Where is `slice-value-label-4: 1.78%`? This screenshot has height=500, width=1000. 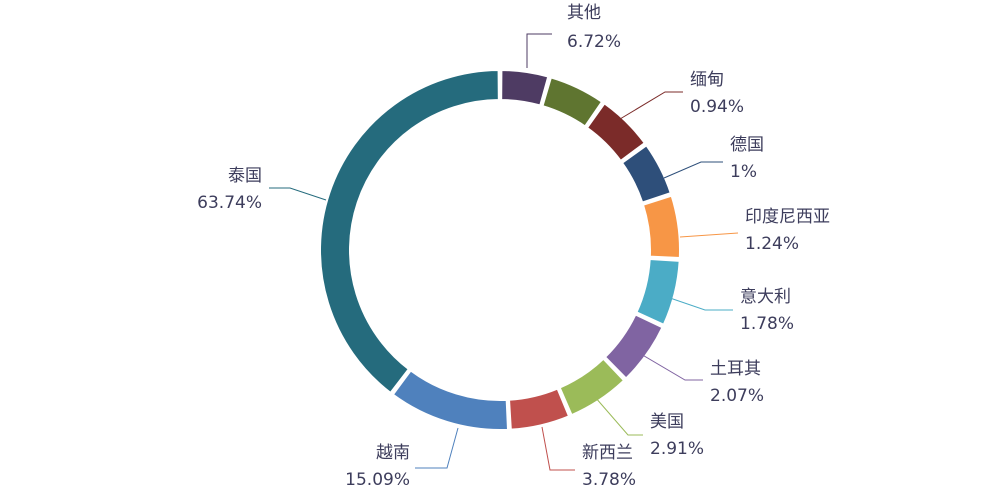
slice-value-label-4: 1.78% is located at coordinates (767, 324).